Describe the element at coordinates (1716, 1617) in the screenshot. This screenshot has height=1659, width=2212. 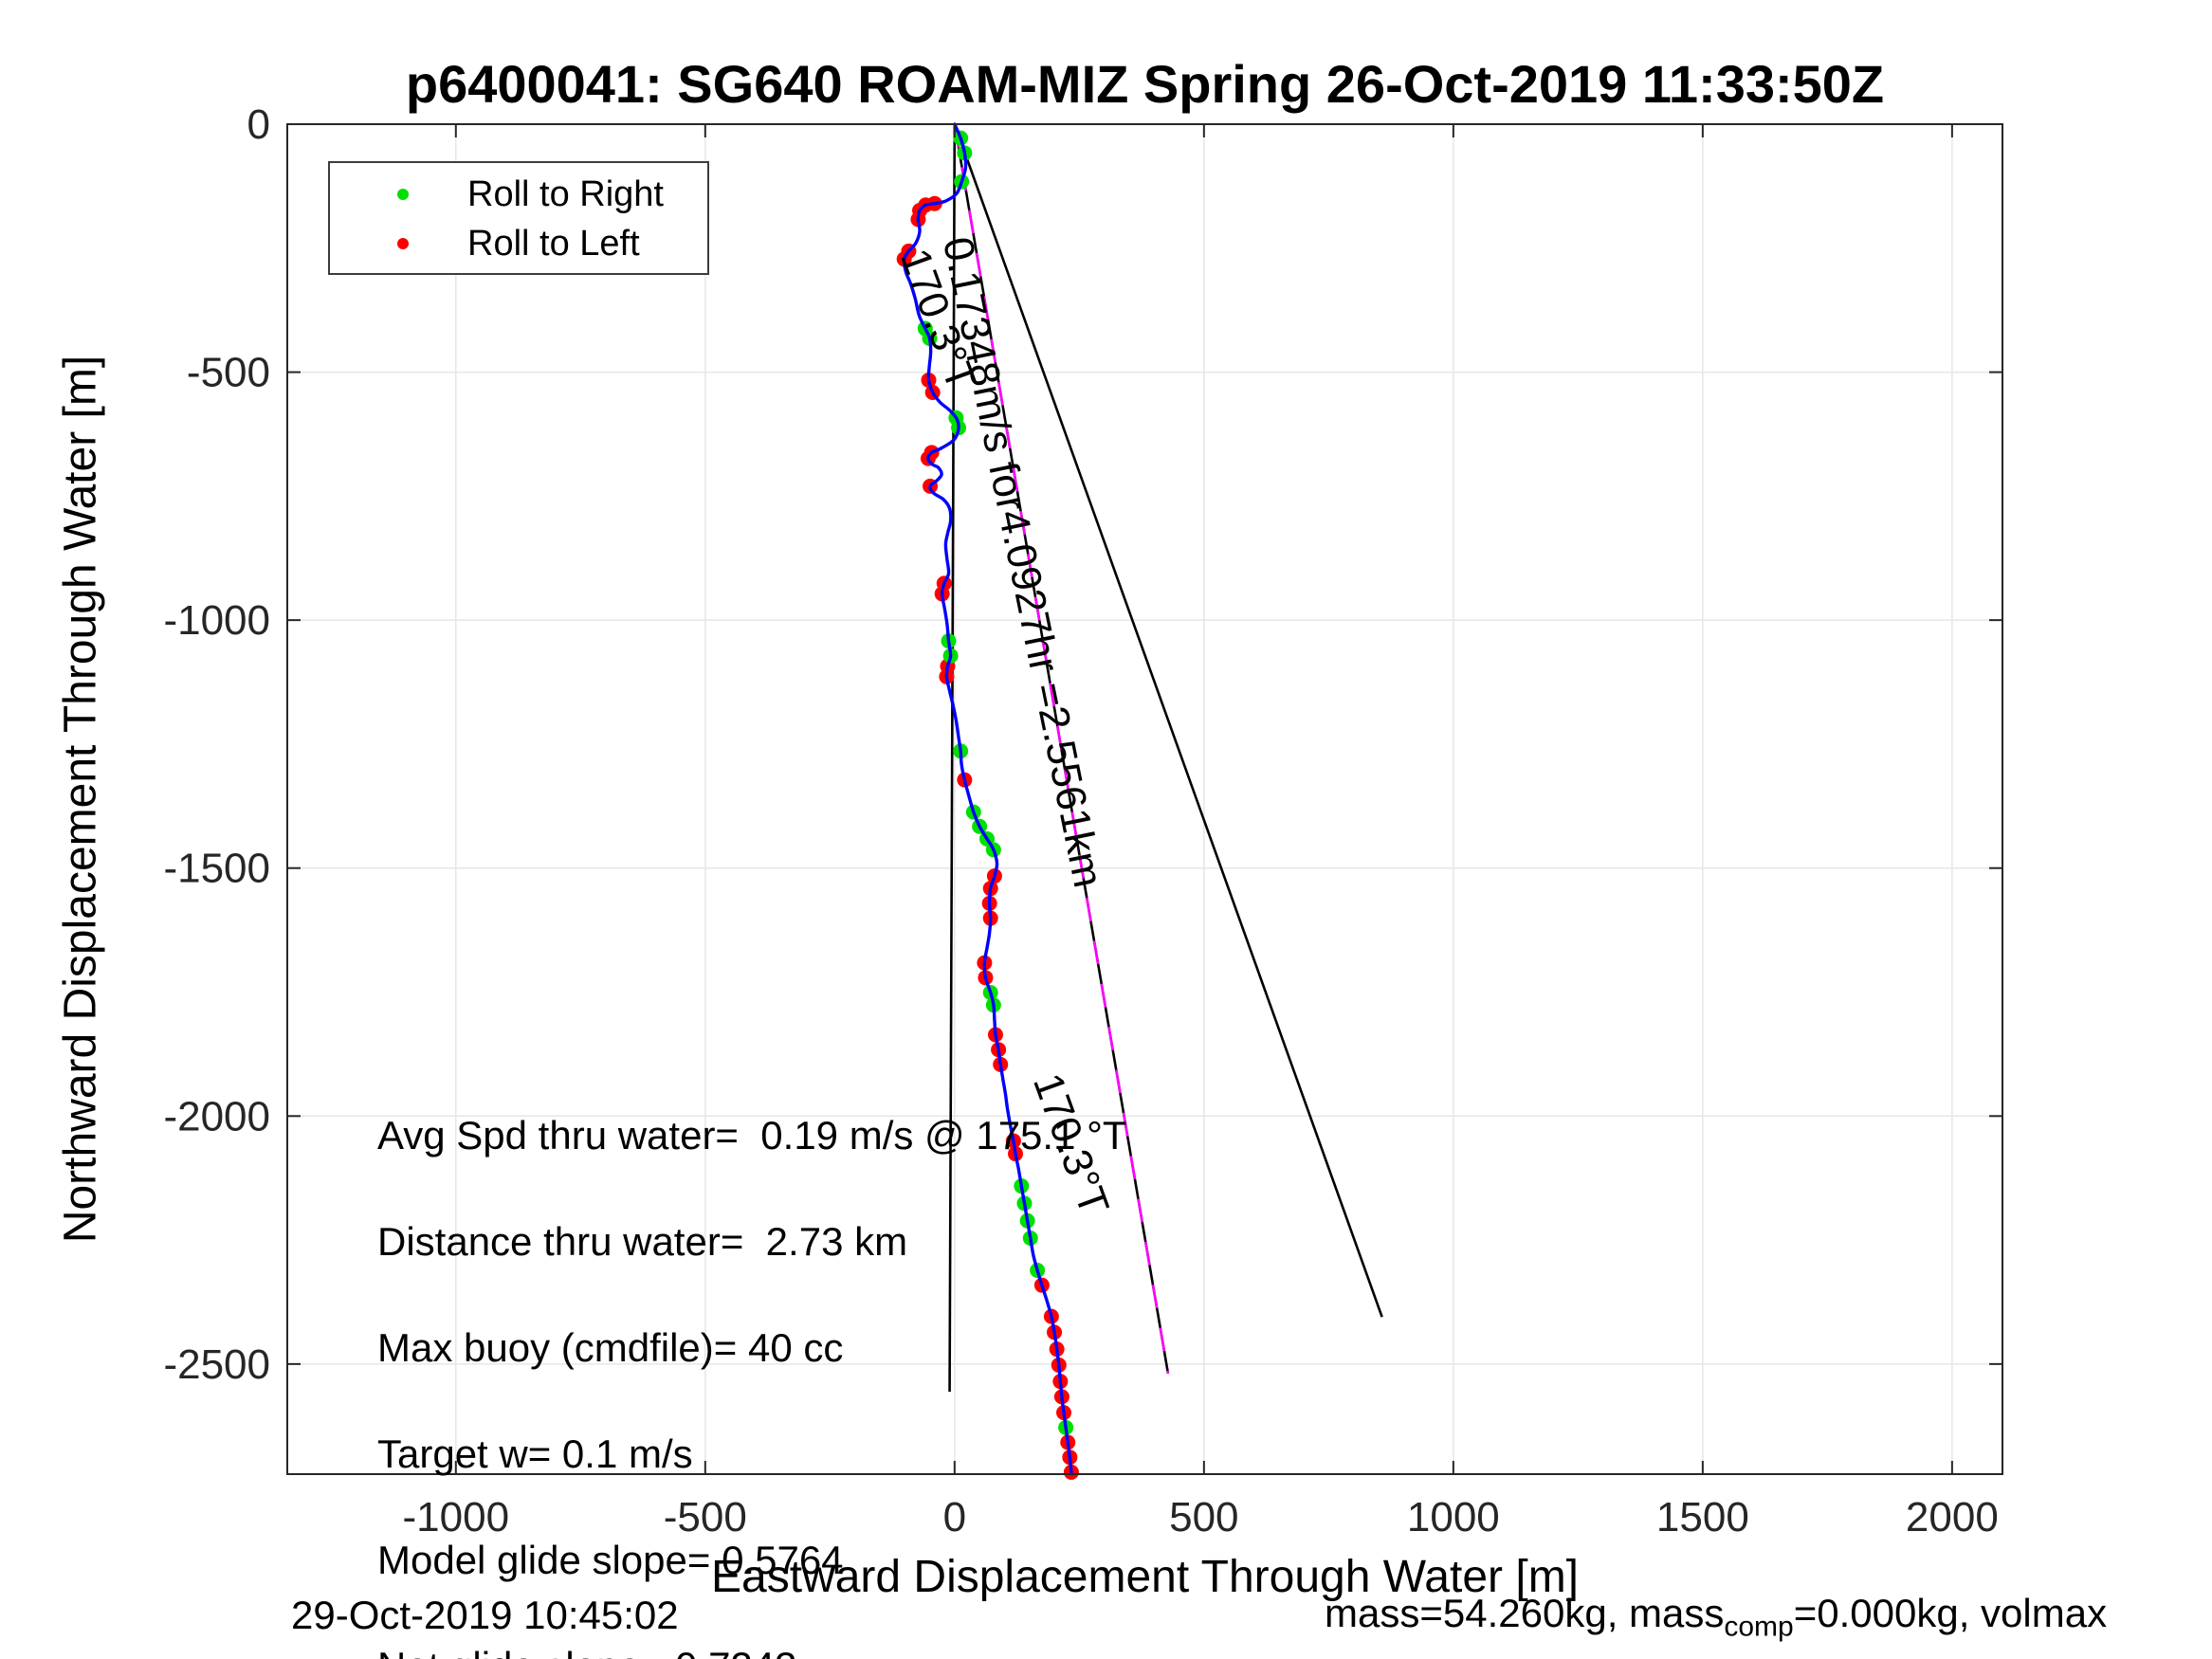
I see `mass-info-text: mass=54.260kg, masscomp=0.000kg, volmax` at that location.